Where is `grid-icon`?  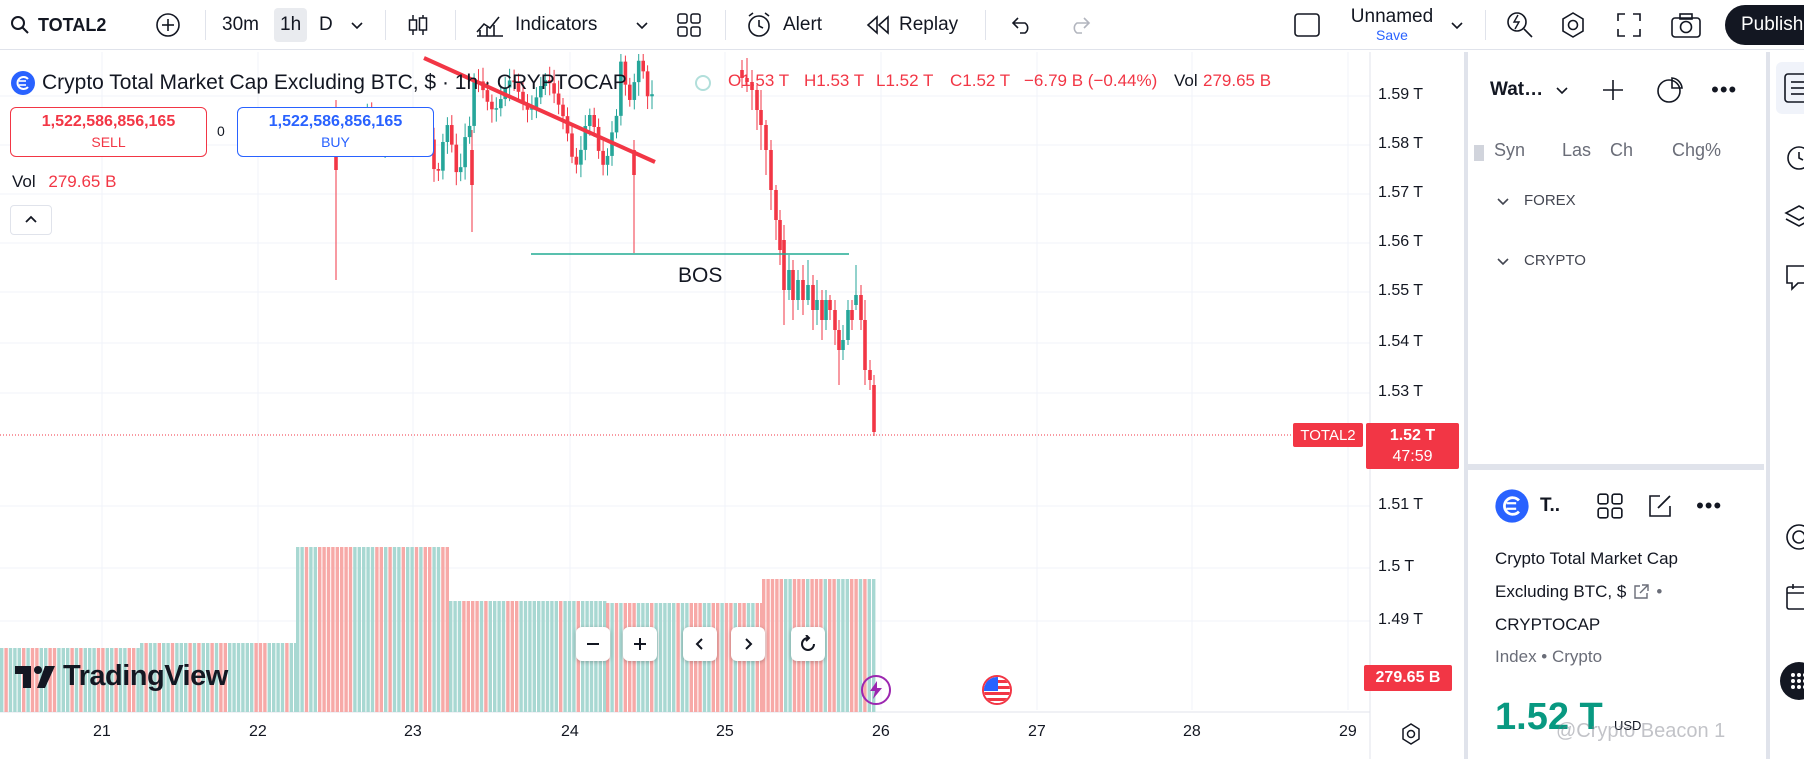
grid-icon is located at coordinates (1610, 506).